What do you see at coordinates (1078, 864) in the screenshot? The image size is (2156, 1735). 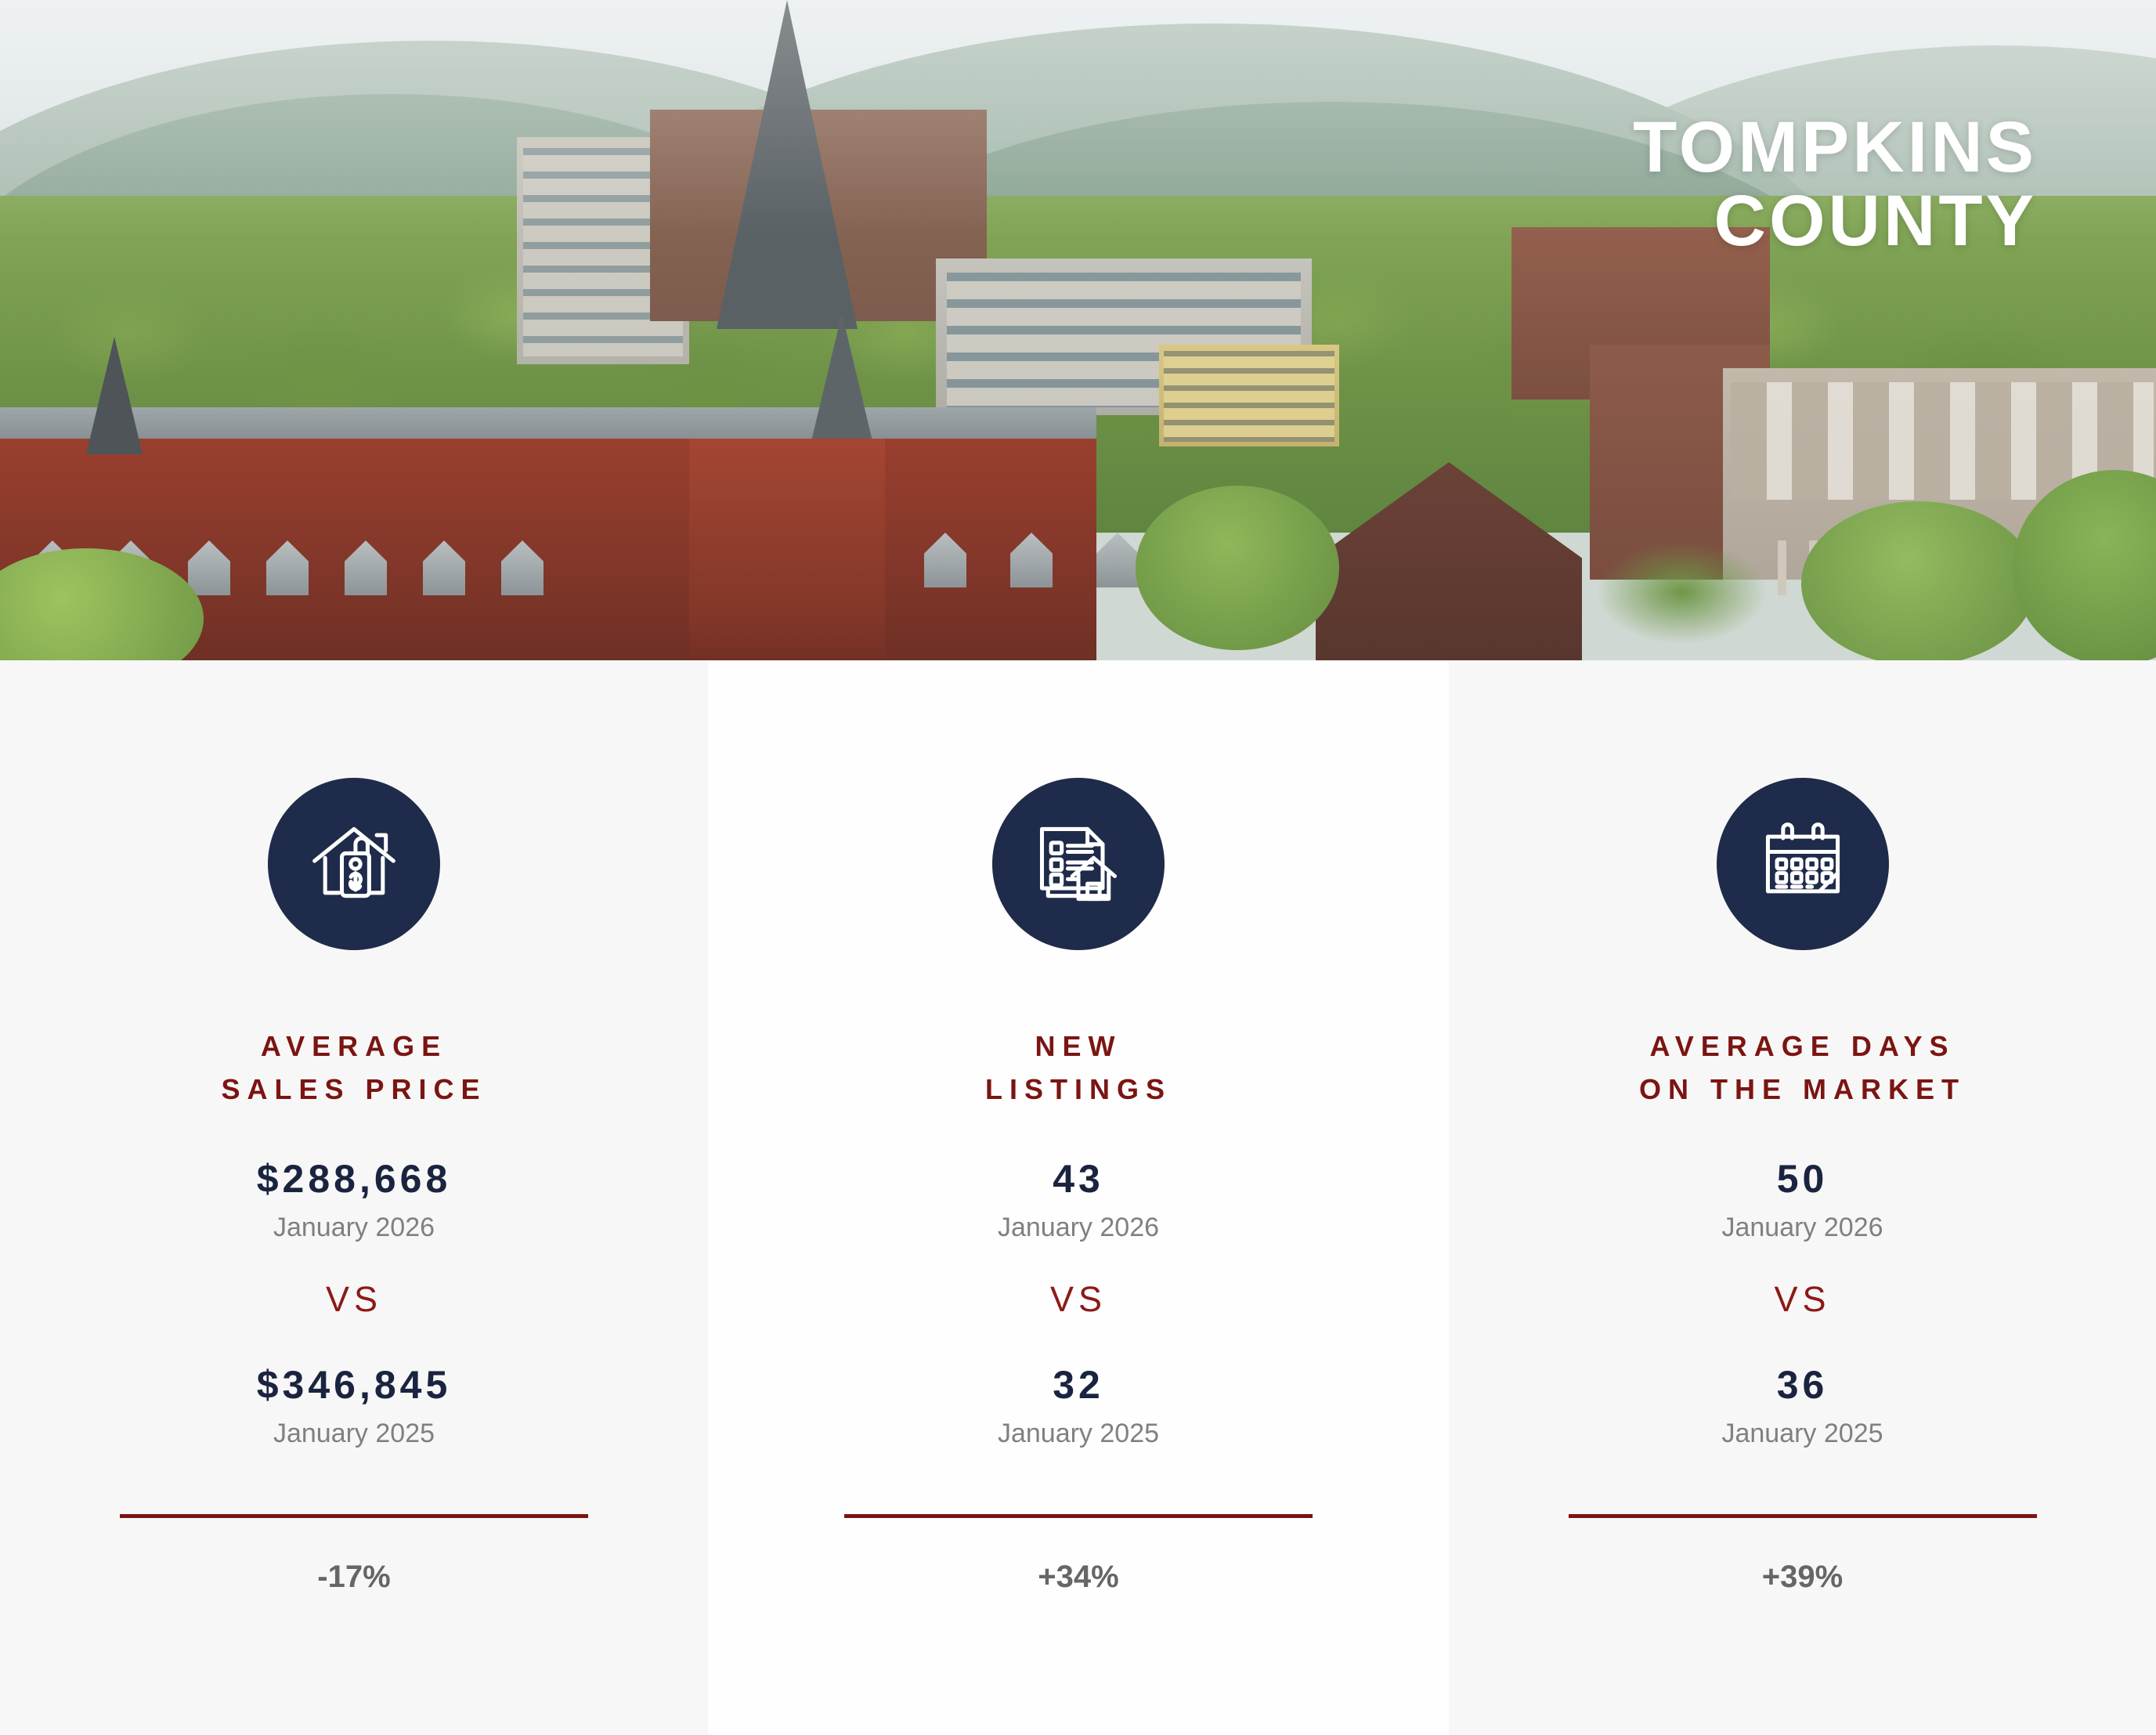 I see `listing-document-house-icon` at bounding box center [1078, 864].